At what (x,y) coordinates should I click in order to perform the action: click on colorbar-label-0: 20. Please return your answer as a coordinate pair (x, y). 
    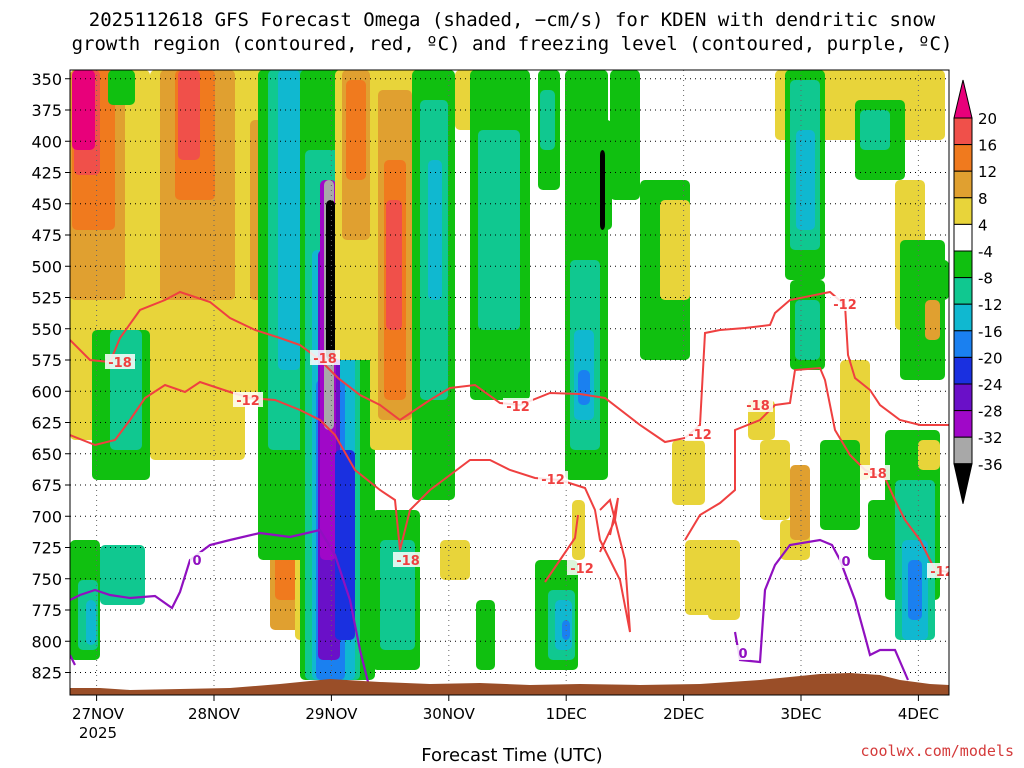
    Looking at the image, I should click on (987, 119).